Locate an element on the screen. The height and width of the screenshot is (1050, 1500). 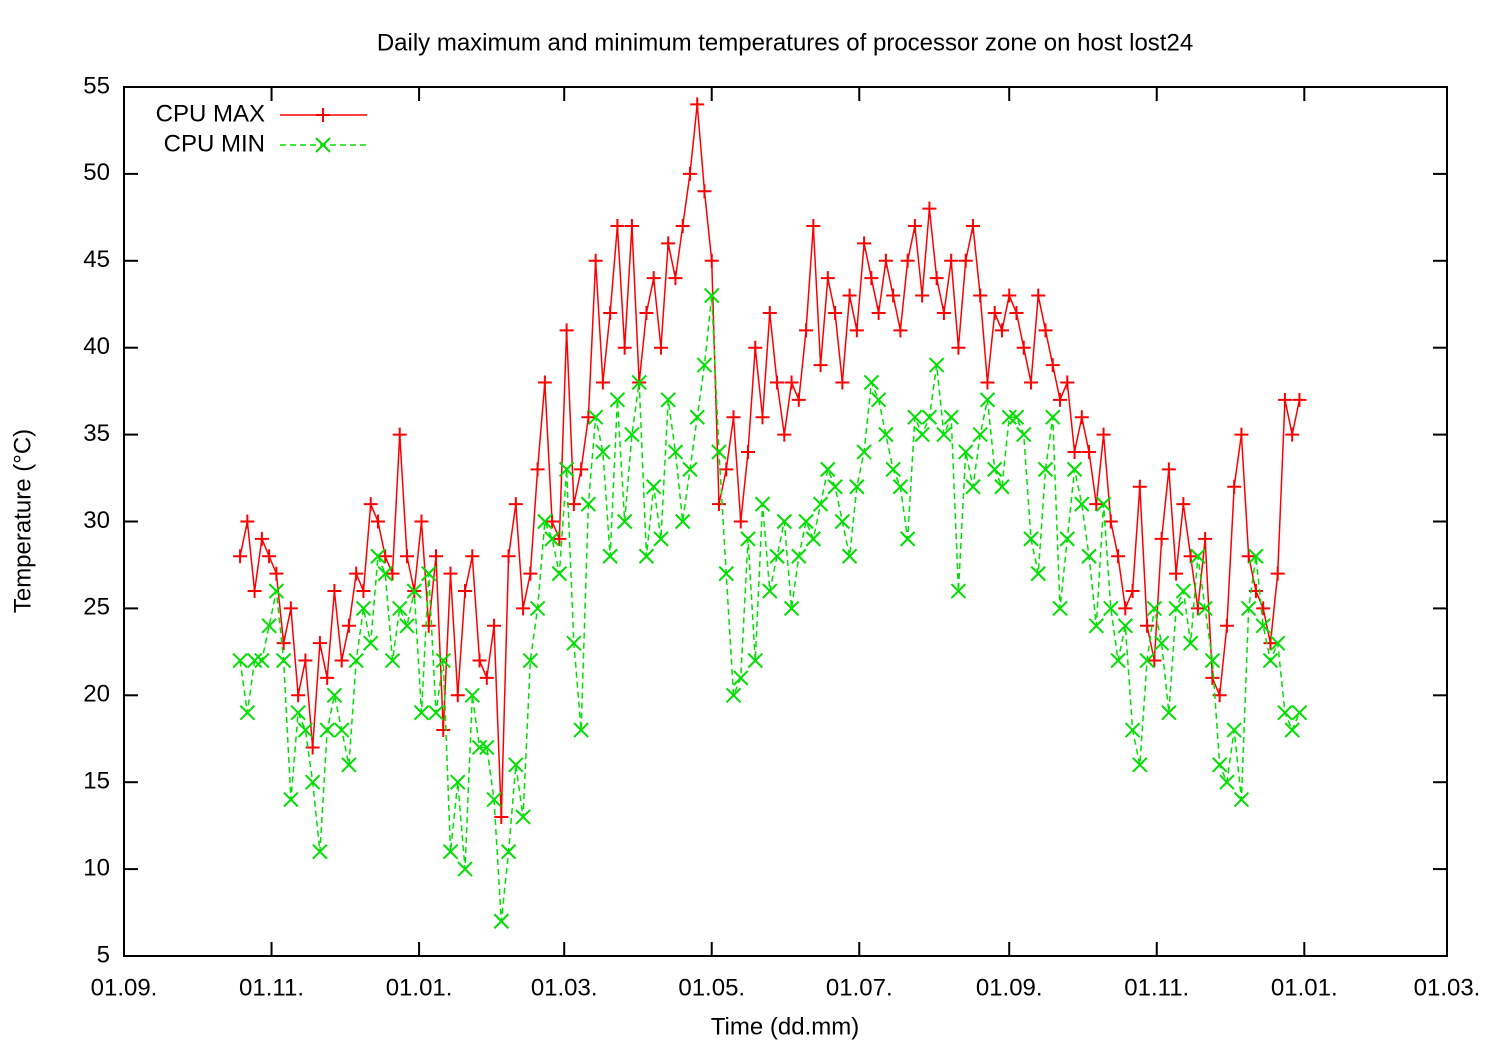
y-tick-label: 35 is located at coordinates (96, 433).